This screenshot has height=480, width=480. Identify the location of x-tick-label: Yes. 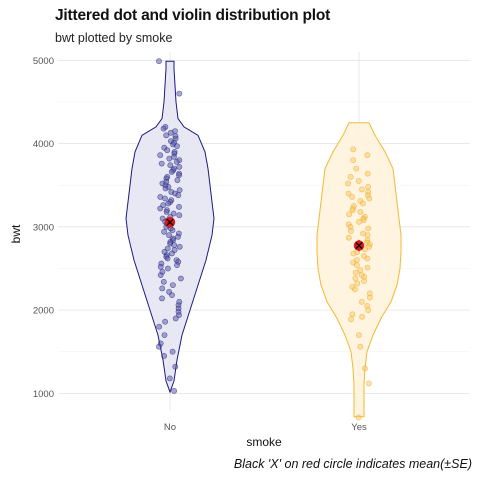
(359, 427).